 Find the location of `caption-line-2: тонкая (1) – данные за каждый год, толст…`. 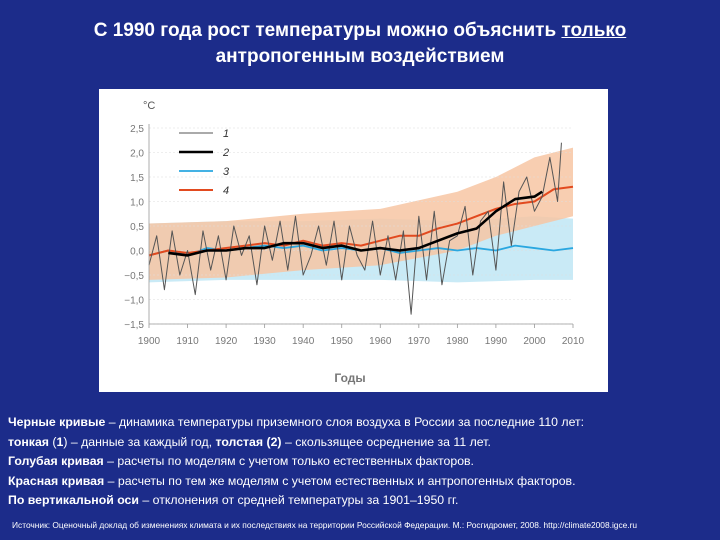

caption-line-2: тонкая (1) – данные за каждый год, толст… is located at coordinates (361, 443).